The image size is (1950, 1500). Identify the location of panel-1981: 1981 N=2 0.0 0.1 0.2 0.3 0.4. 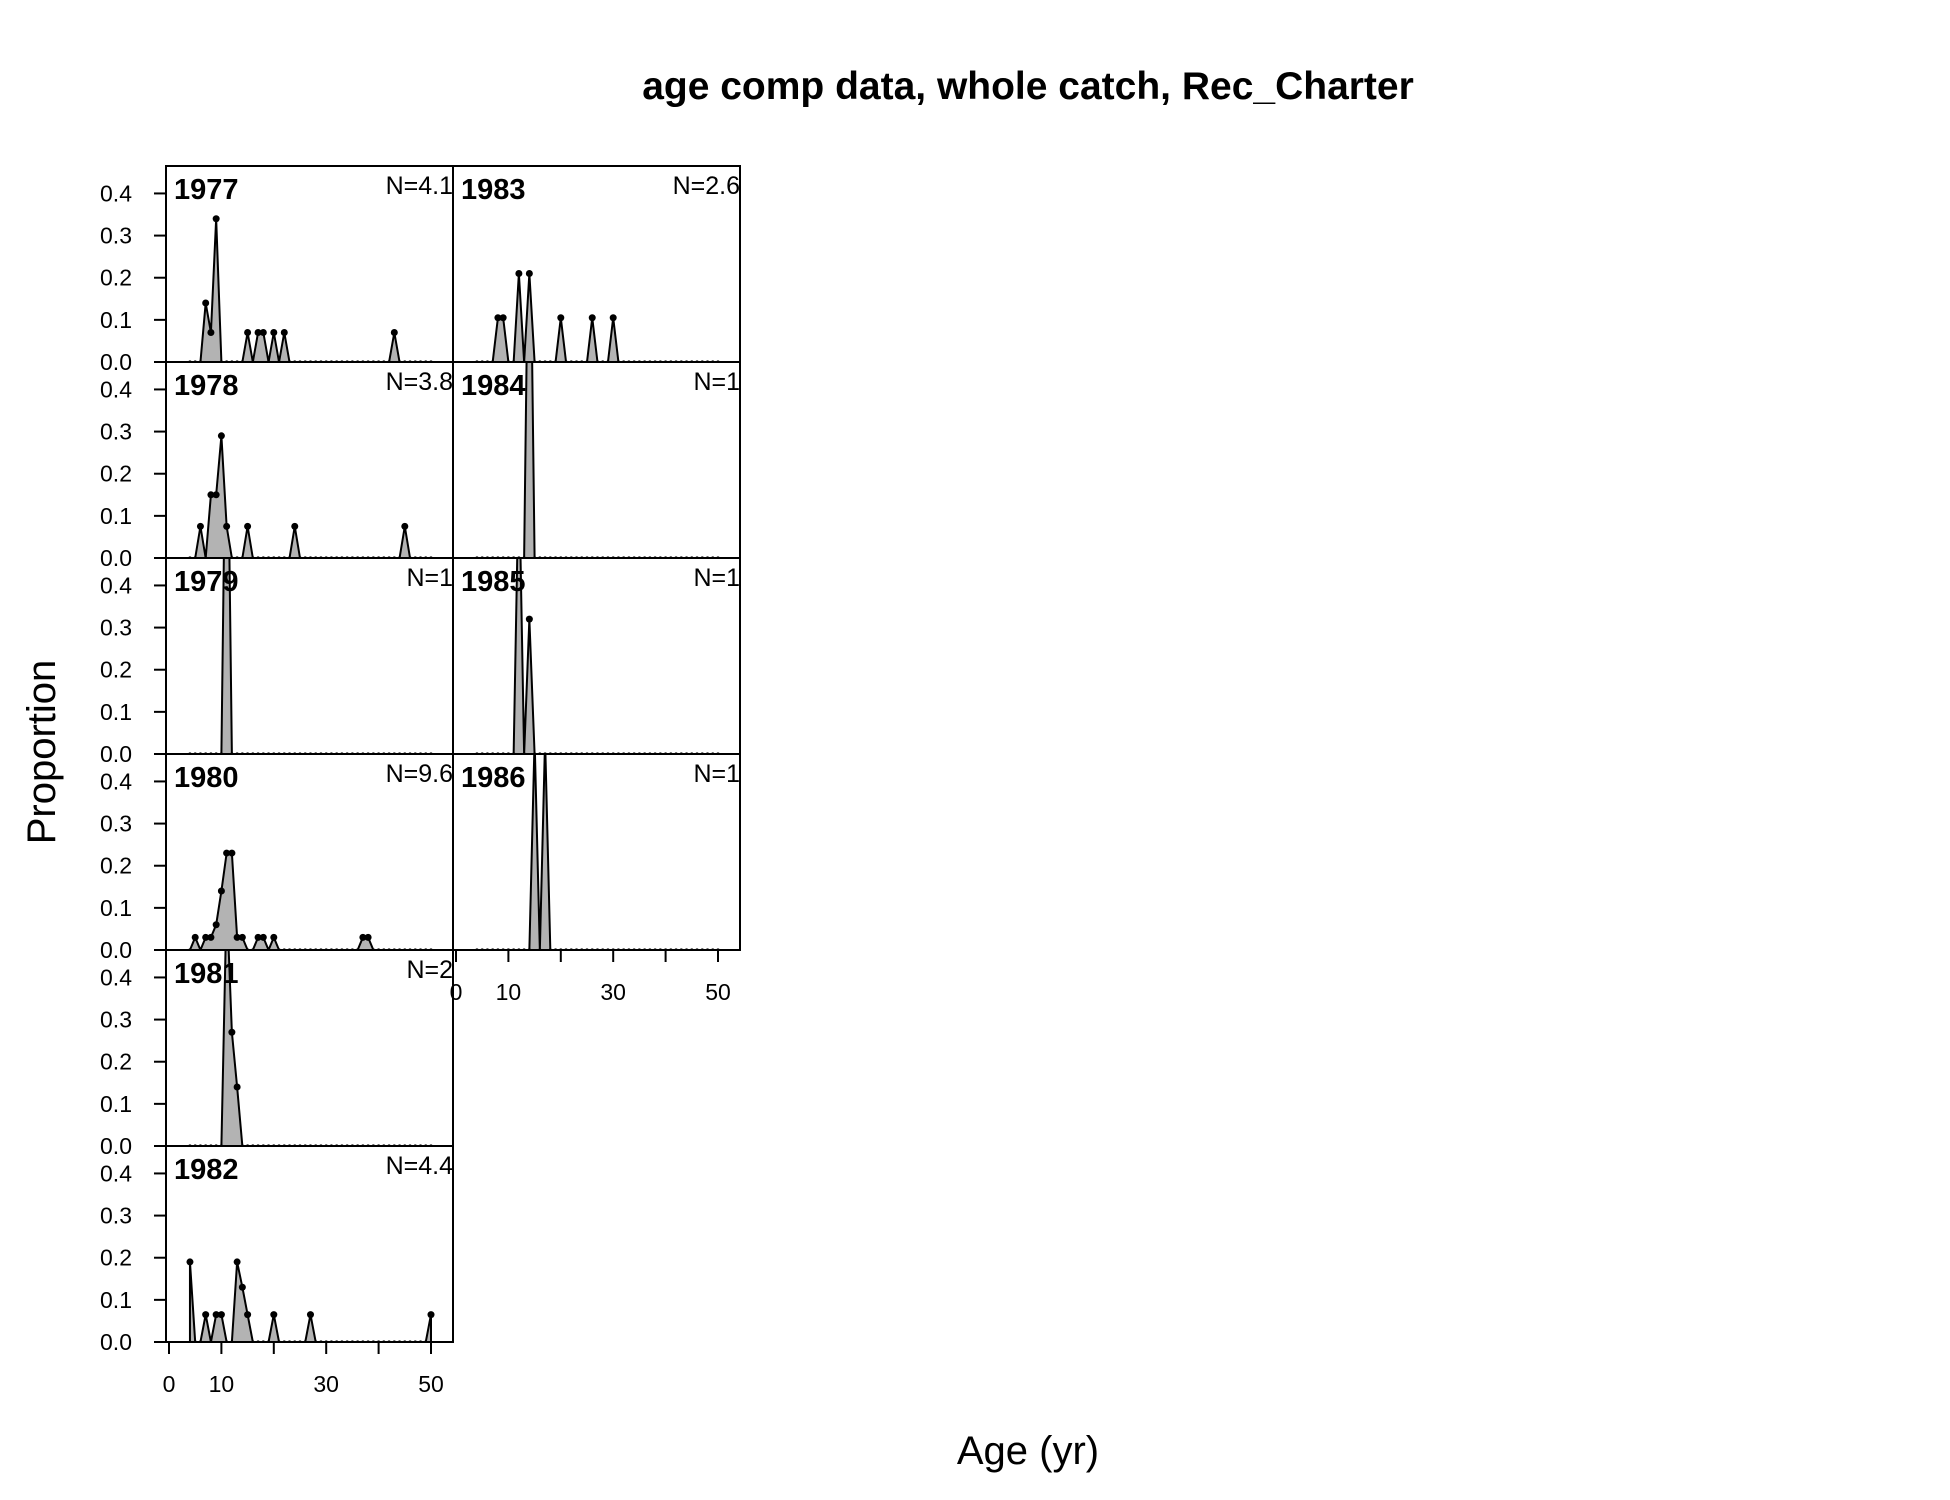
(277, 1054).